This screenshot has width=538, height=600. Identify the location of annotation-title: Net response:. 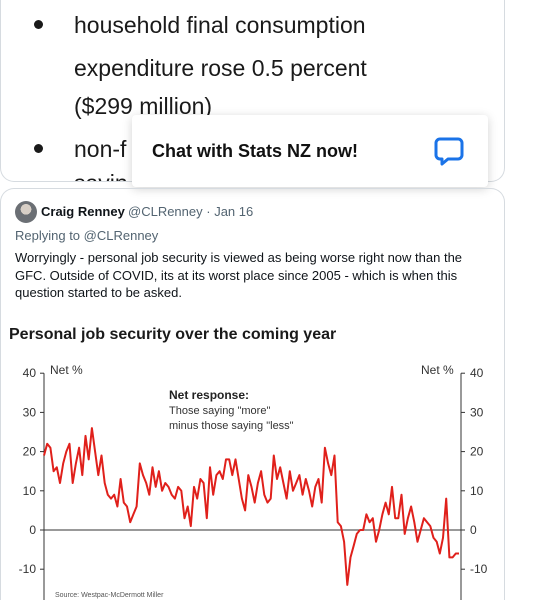
(209, 395).